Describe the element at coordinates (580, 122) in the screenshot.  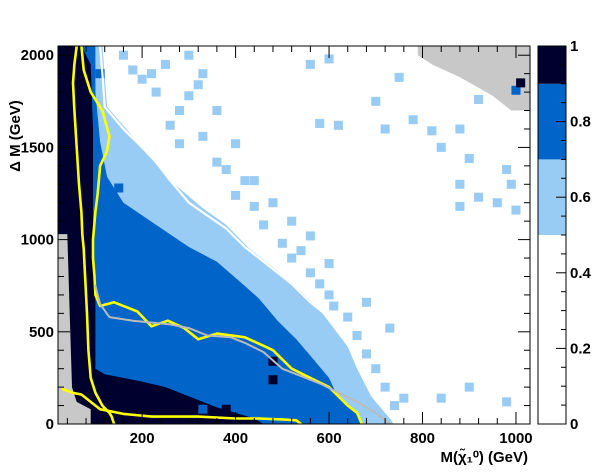
I see `colorbar-tick-label-4: 0.8` at that location.